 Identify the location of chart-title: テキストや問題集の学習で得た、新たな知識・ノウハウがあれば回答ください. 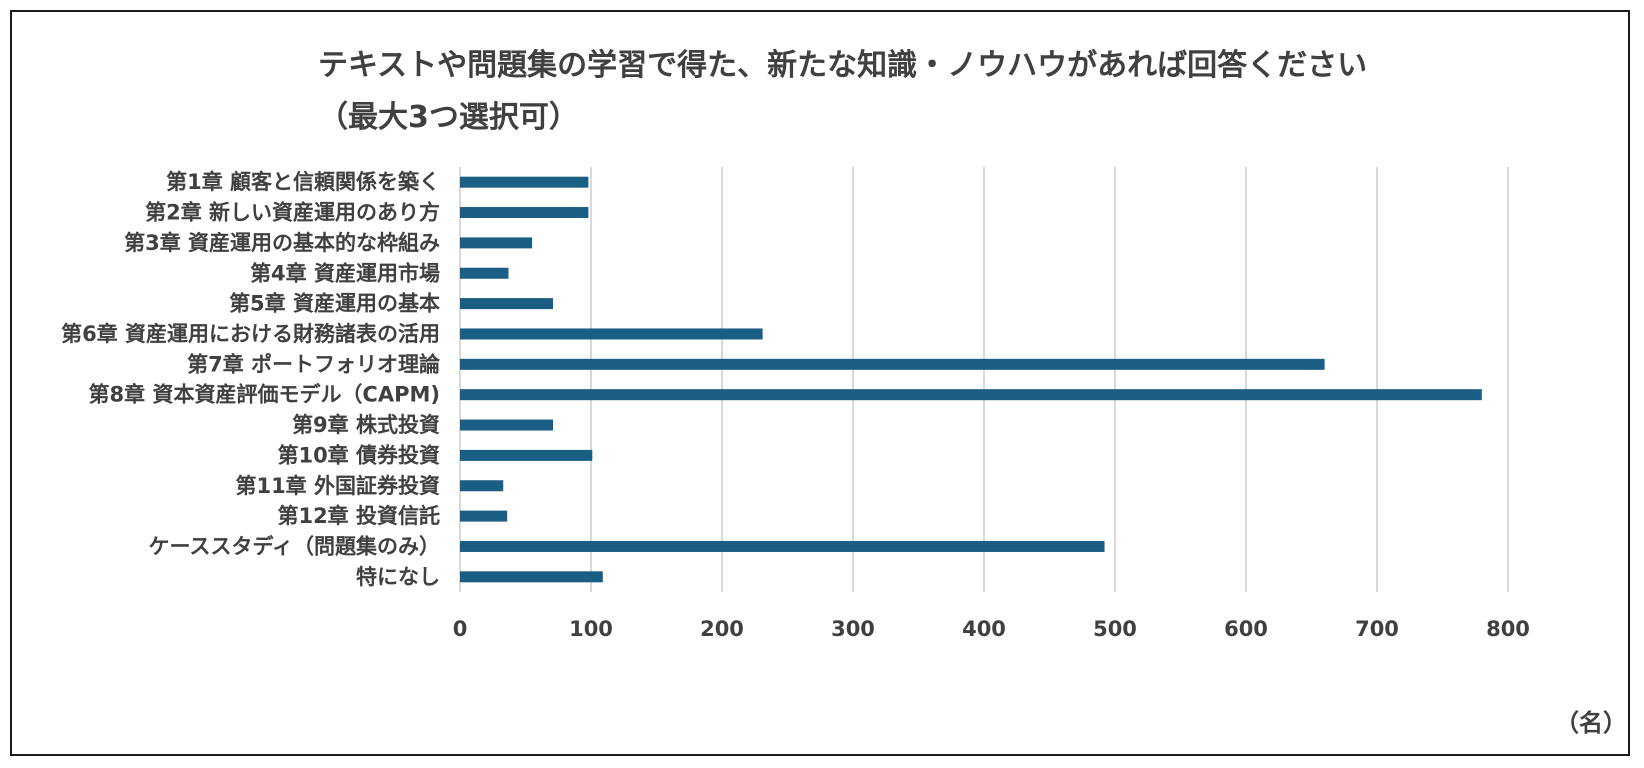
(843, 65).